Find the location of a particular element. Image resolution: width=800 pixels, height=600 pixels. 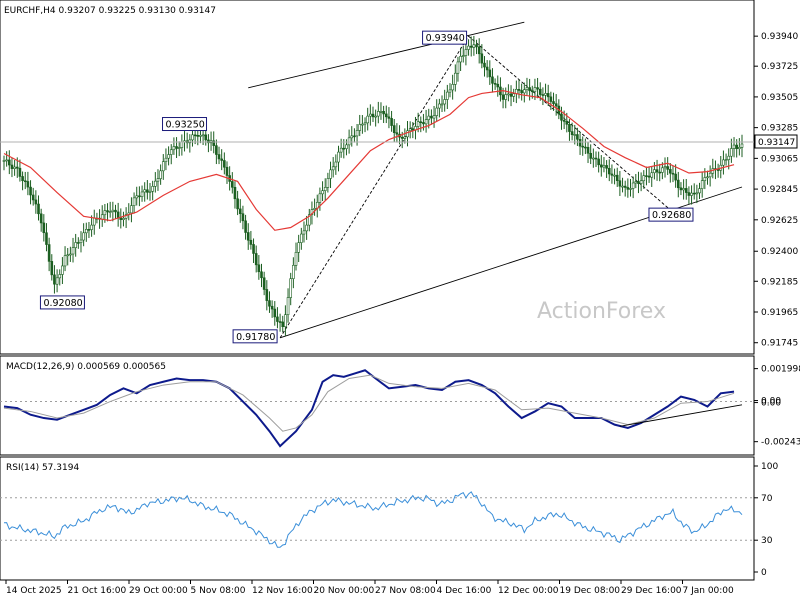

price-tick-label: 0.91745 is located at coordinates (779, 344).